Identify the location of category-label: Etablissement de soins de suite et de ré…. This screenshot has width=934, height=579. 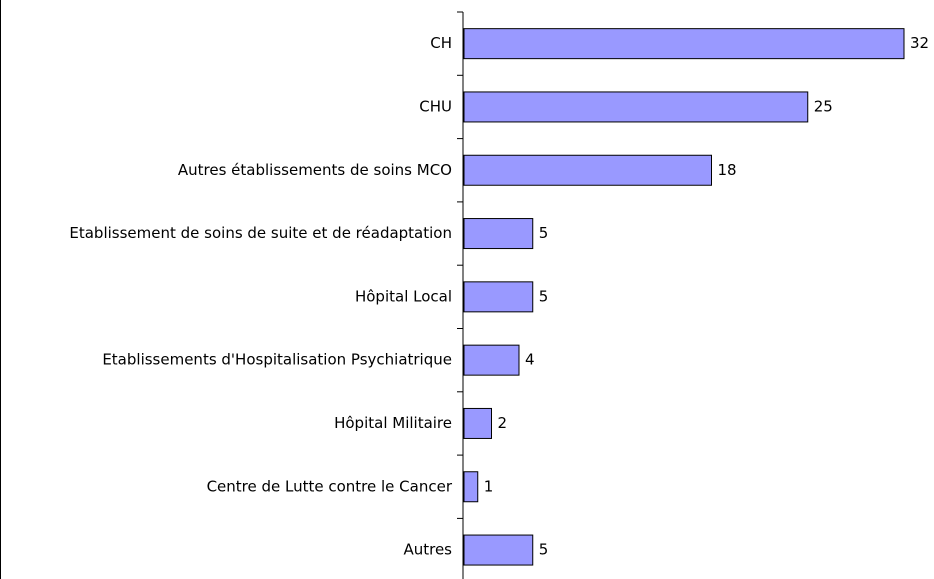
(260, 233).